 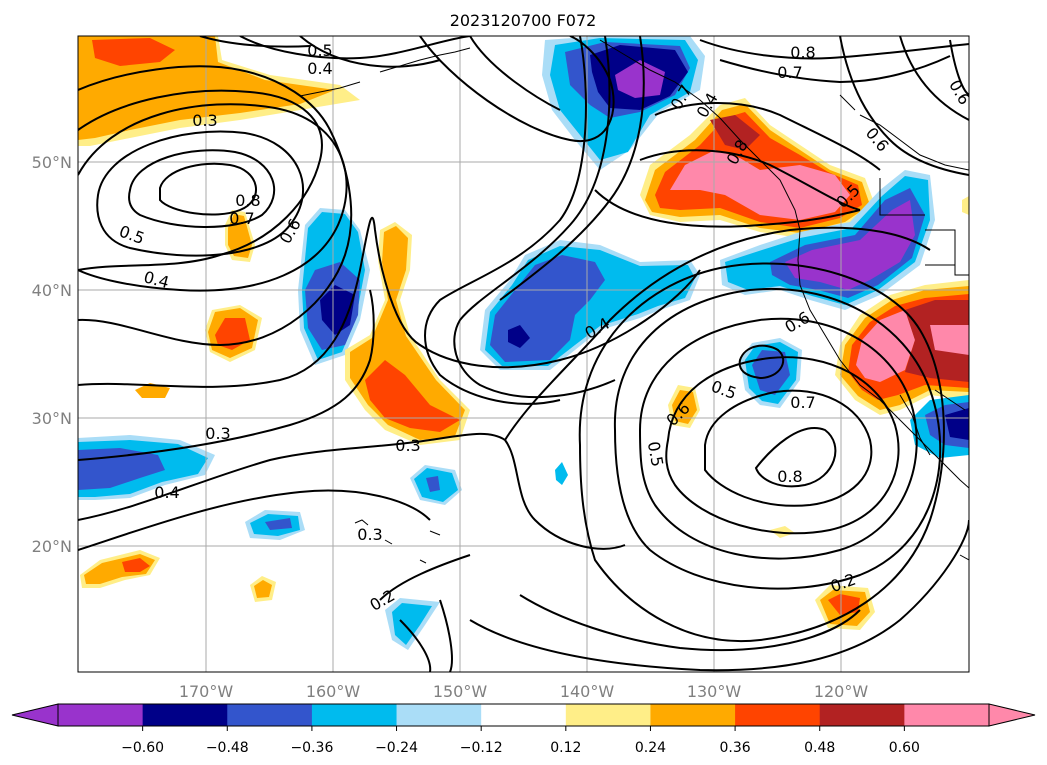 What do you see at coordinates (142, 748) in the screenshot?
I see `colorbar-tick-label: −0.60` at bounding box center [142, 748].